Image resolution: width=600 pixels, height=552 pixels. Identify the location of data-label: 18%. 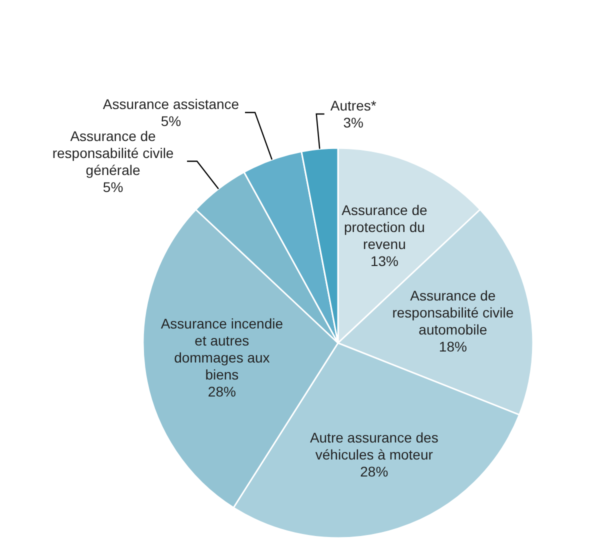
(452, 346).